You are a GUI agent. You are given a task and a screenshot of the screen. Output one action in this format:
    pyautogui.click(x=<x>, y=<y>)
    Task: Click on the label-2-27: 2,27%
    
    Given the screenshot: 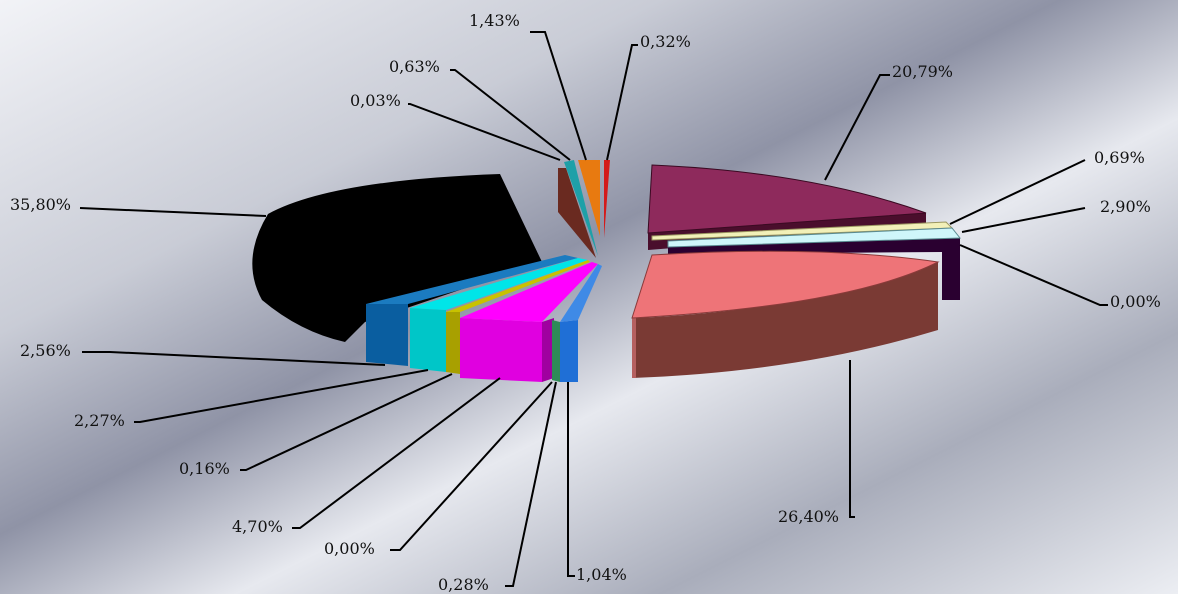 What is the action you would take?
    pyautogui.click(x=99, y=420)
    